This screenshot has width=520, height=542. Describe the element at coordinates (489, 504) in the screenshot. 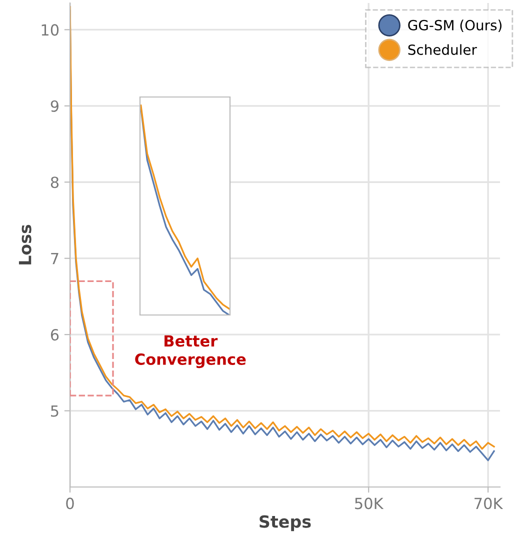

I see `x-tick-label: 70K` at that location.